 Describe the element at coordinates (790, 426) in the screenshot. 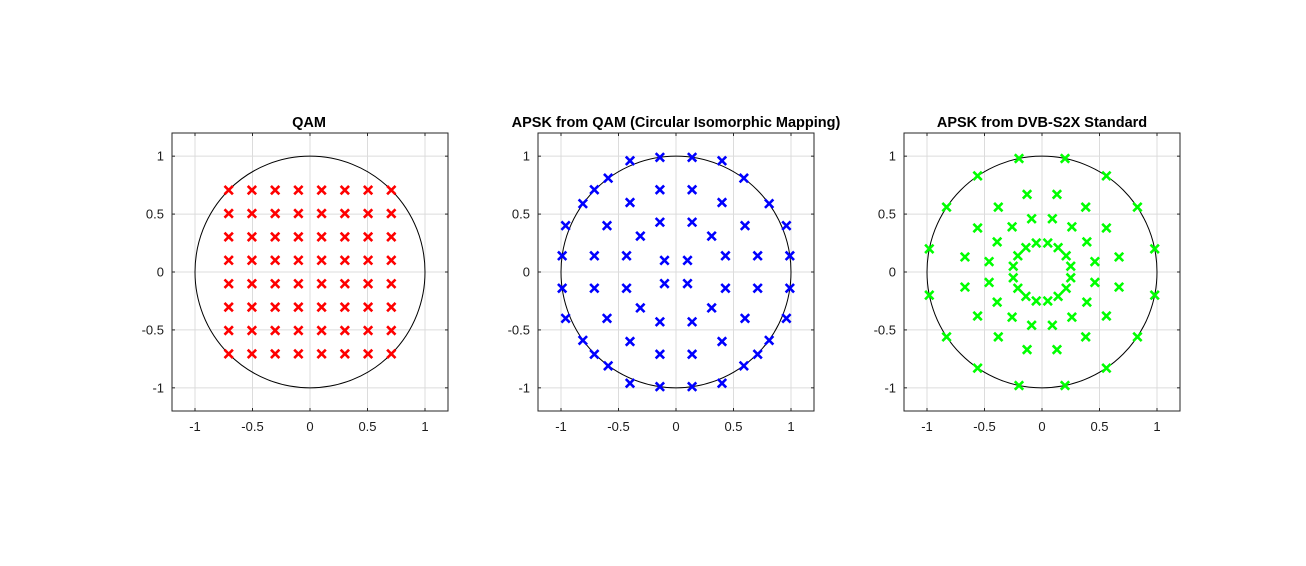

I see `x-tick-label: 1` at that location.